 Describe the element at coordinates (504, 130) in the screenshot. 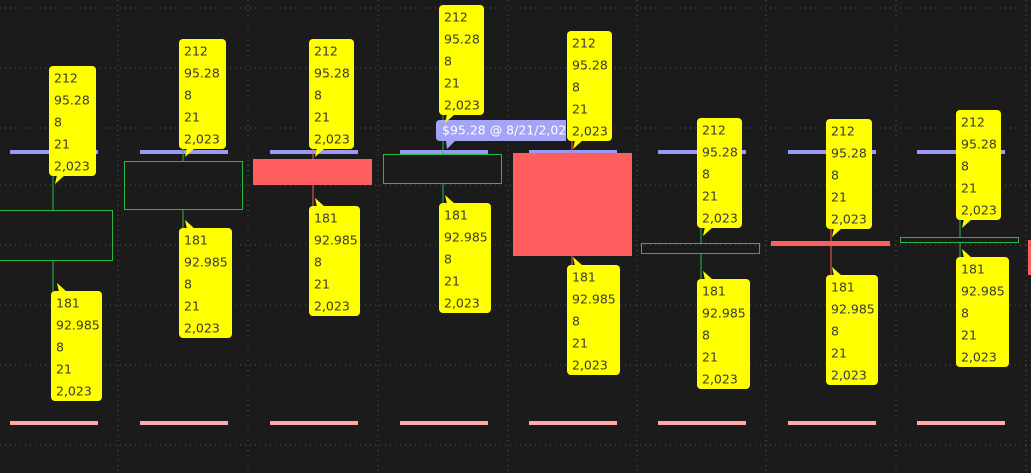

I see `tooltip-text: $95.28 @ 8/21/2,02` at that location.